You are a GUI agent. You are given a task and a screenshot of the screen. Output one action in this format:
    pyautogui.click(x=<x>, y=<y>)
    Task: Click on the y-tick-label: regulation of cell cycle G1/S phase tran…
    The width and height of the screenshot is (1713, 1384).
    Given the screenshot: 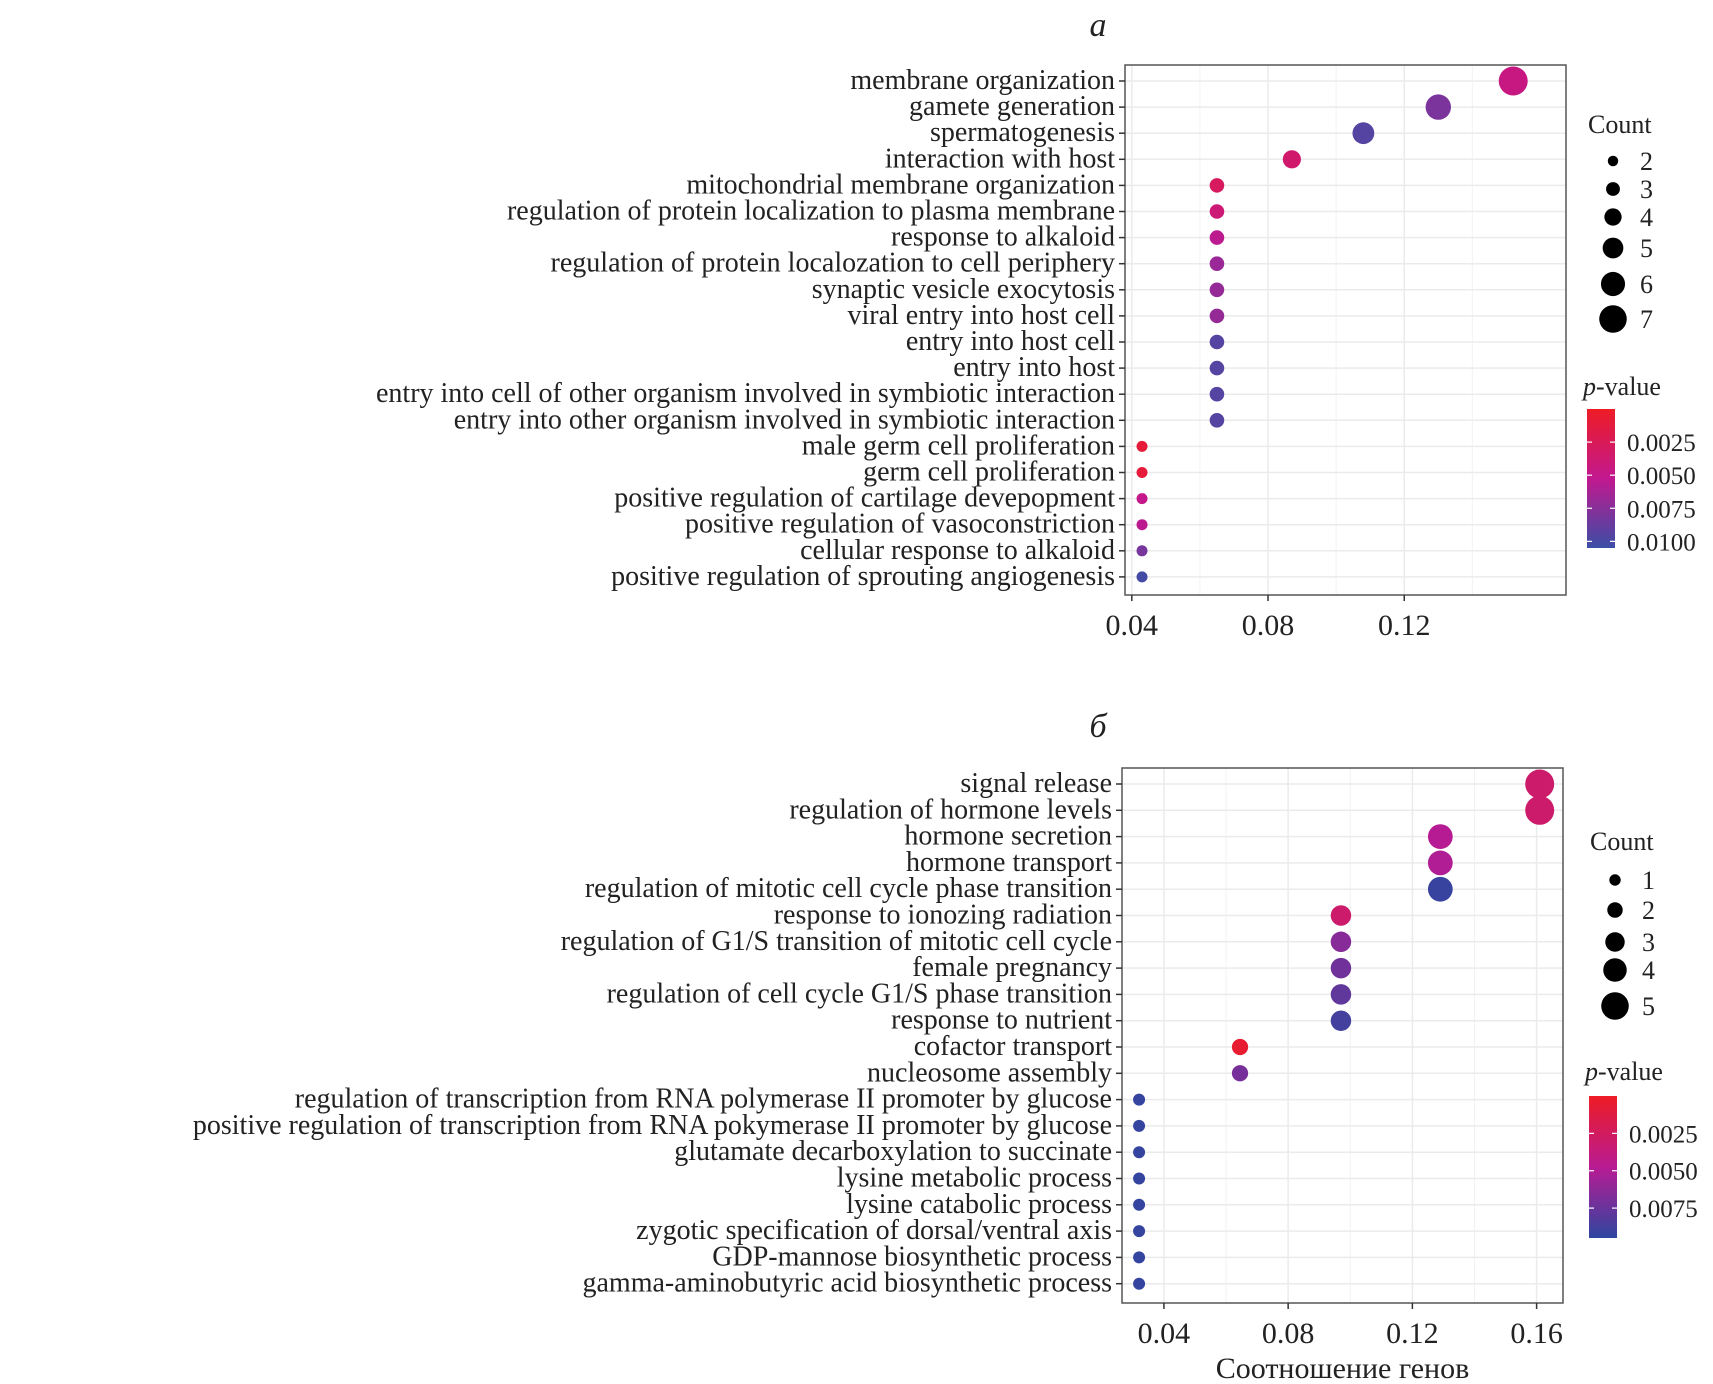 What is the action you would take?
    pyautogui.click(x=859, y=993)
    